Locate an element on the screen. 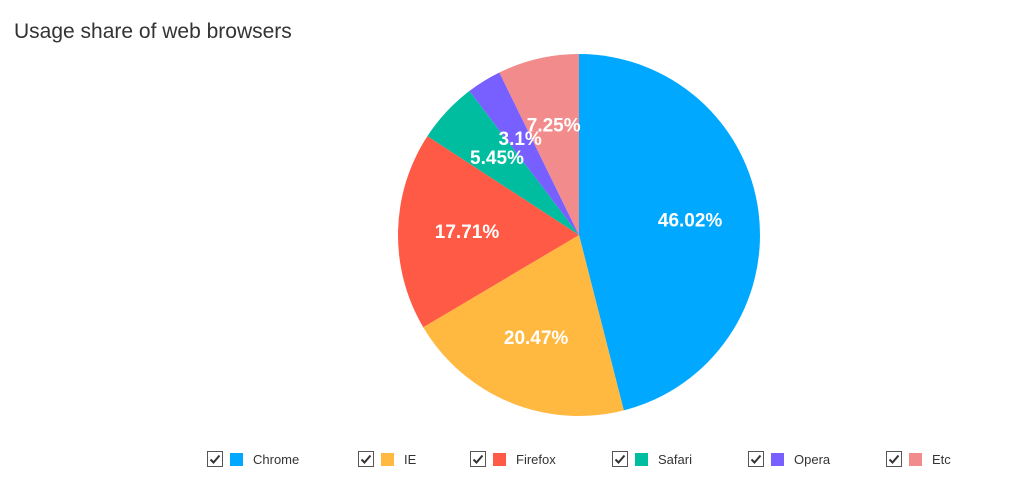 The width and height of the screenshot is (1036, 499). slice-label-opera: 3.1% is located at coordinates (520, 139).